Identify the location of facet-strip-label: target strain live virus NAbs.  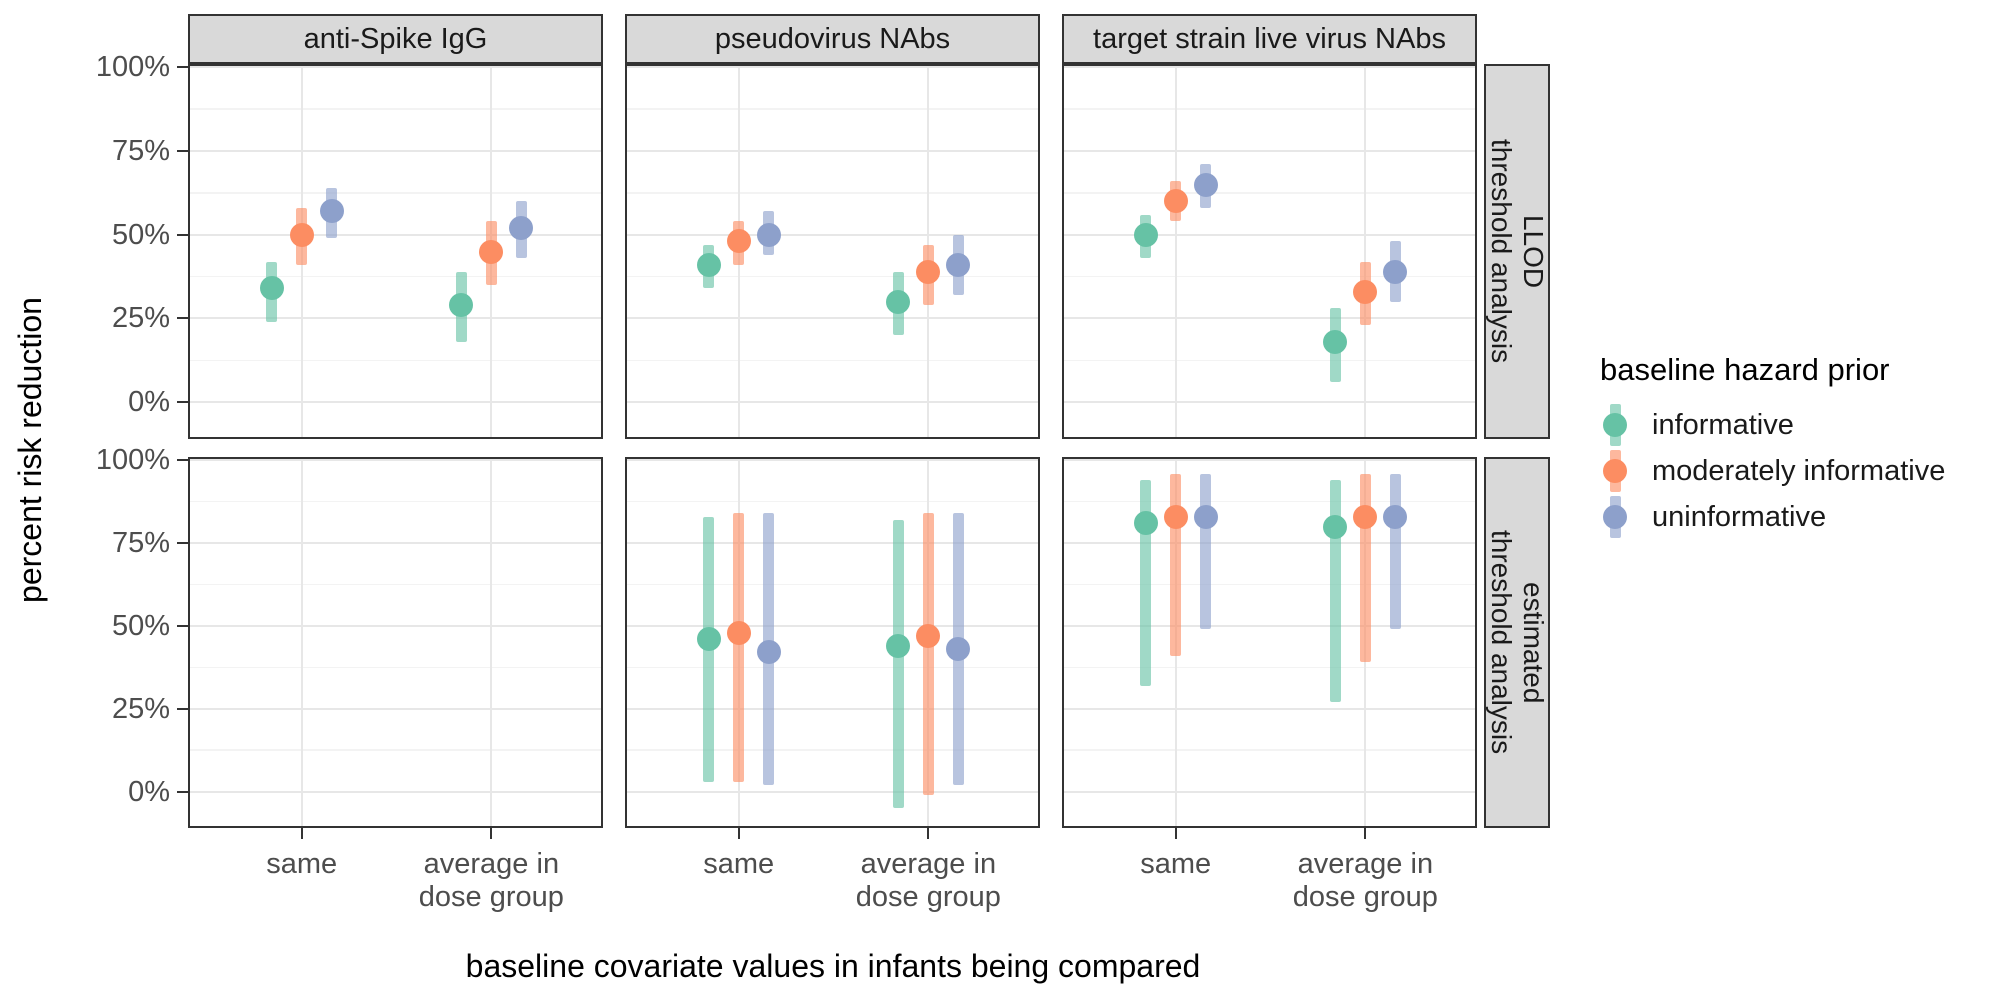
(1269, 38).